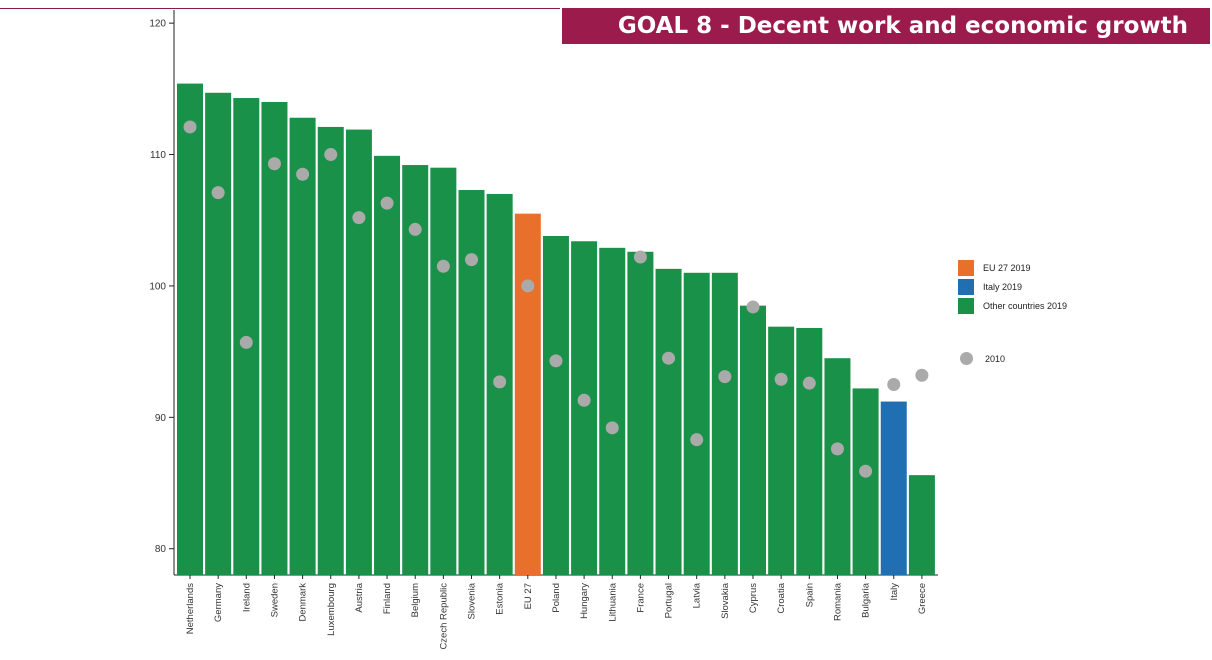 This screenshot has height=660, width=1212. What do you see at coordinates (921, 525) in the screenshot?
I see `bar-greece` at bounding box center [921, 525].